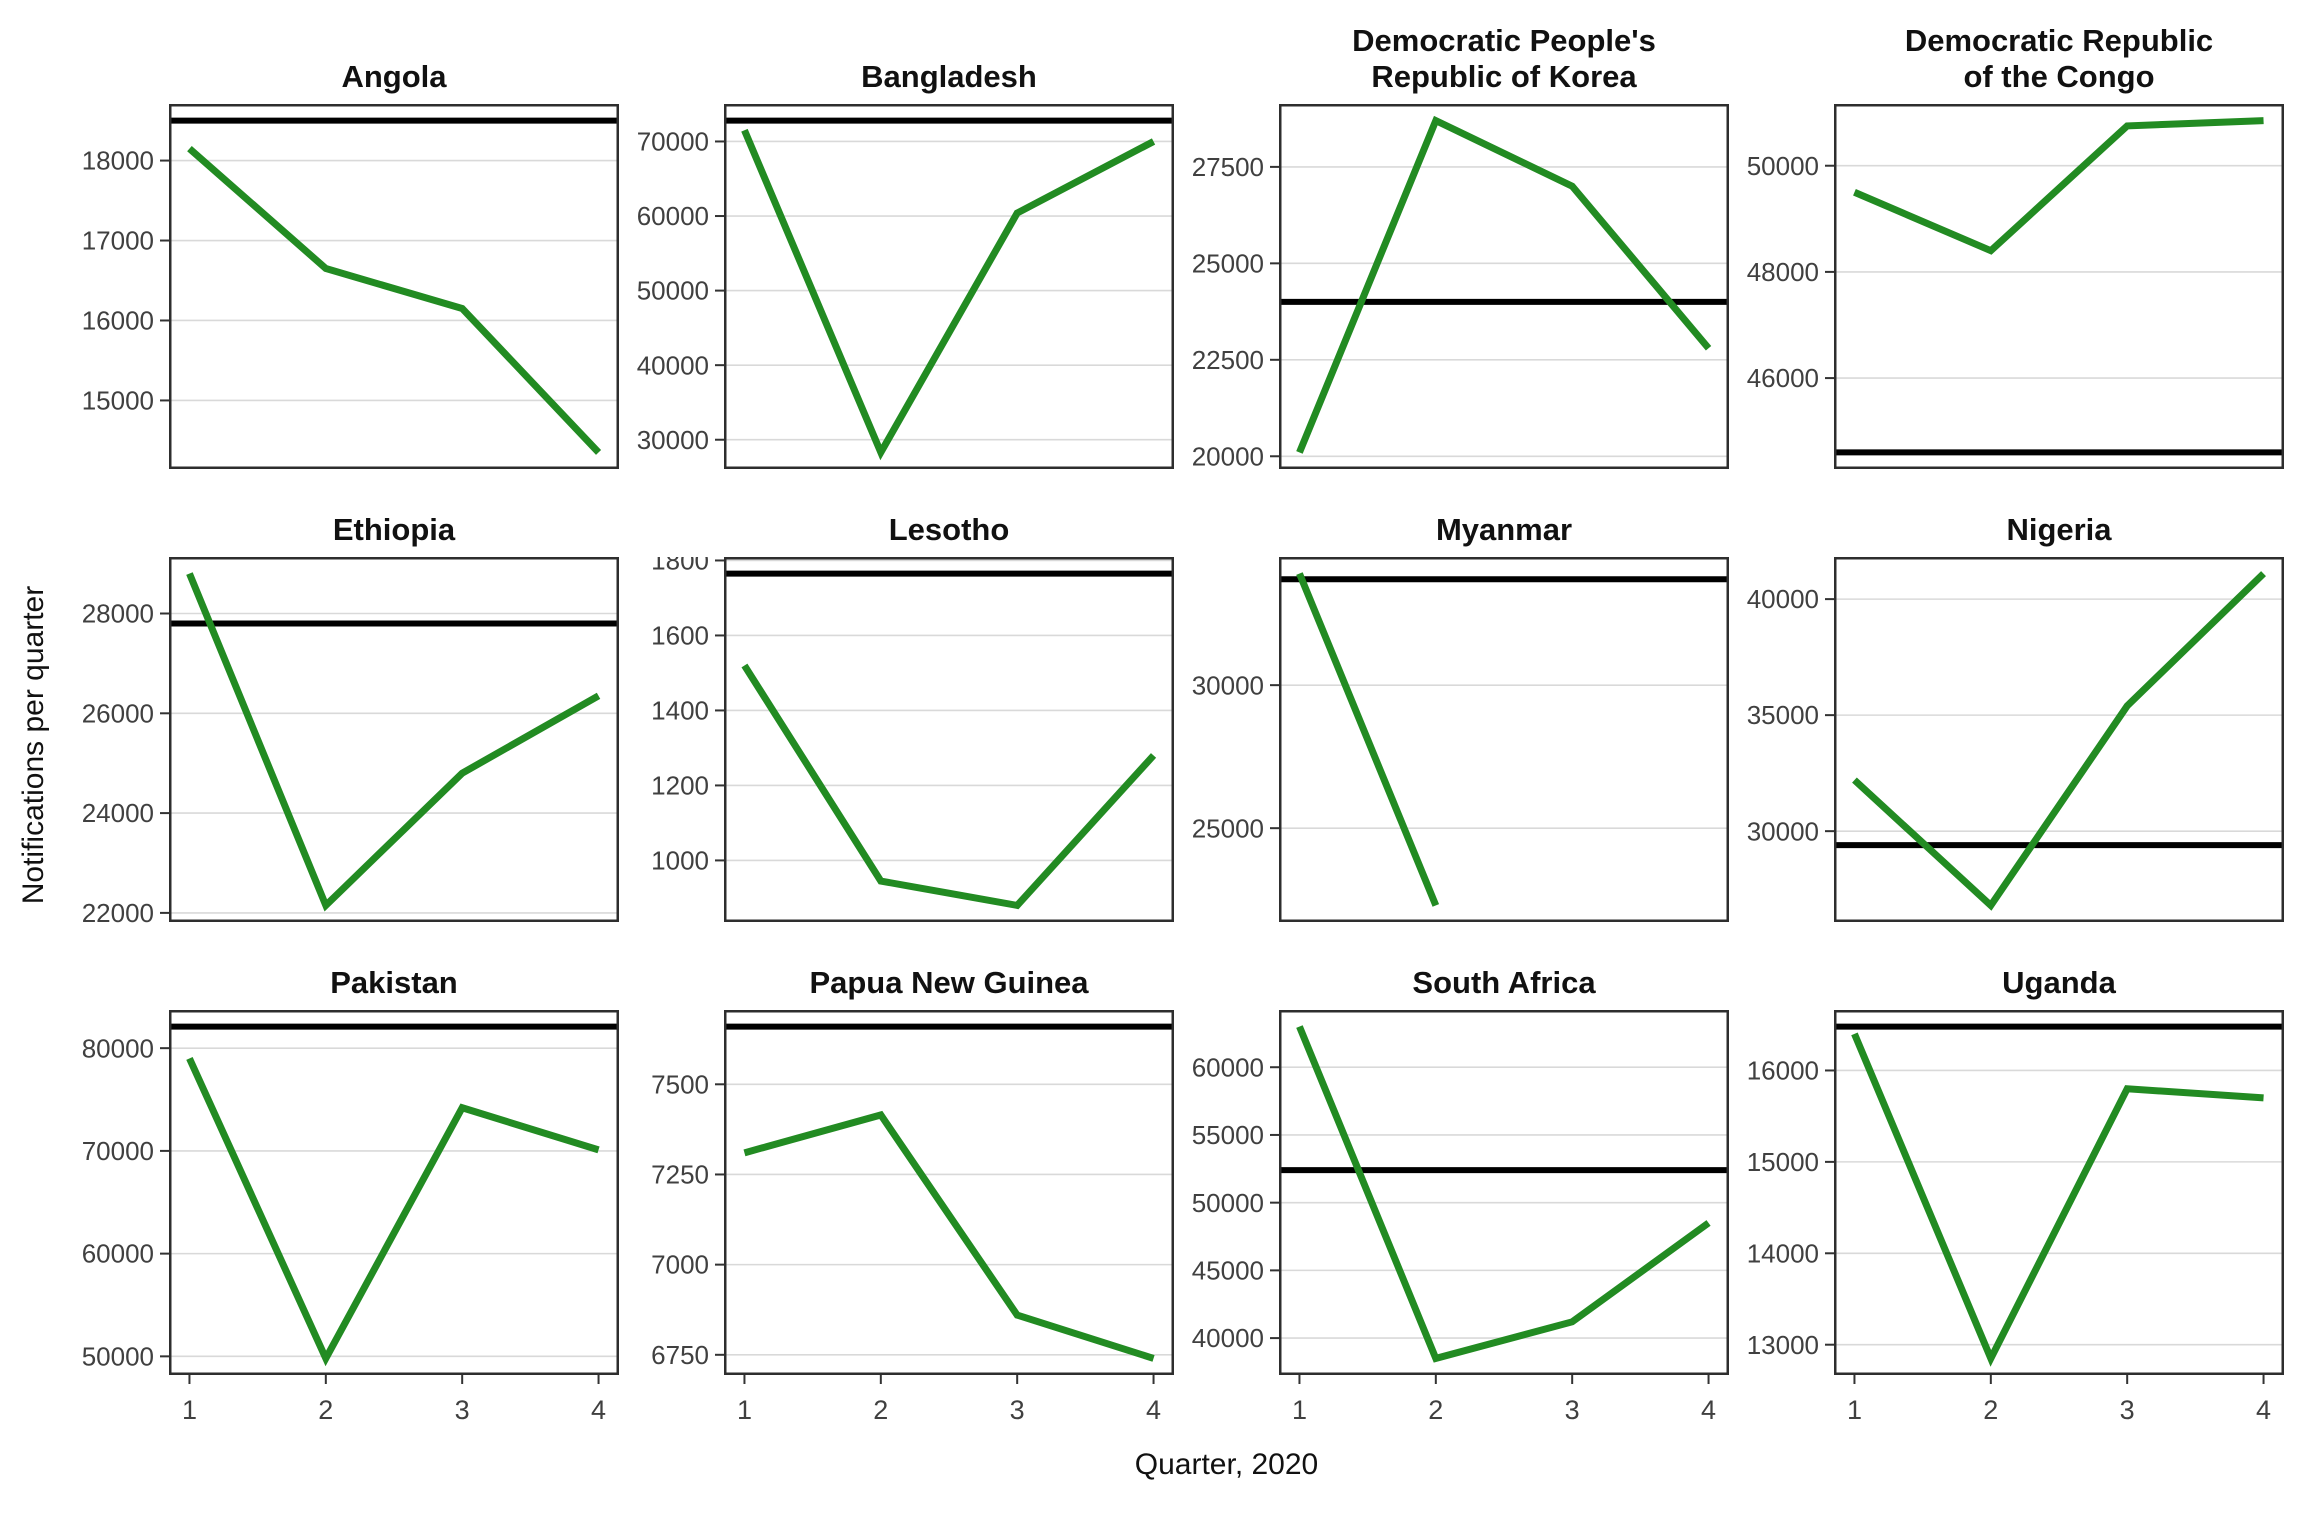 This screenshot has height=1536, width=2304. Describe the element at coordinates (33, 745) in the screenshot. I see `y-axis-title: Notifications per quarter` at that location.